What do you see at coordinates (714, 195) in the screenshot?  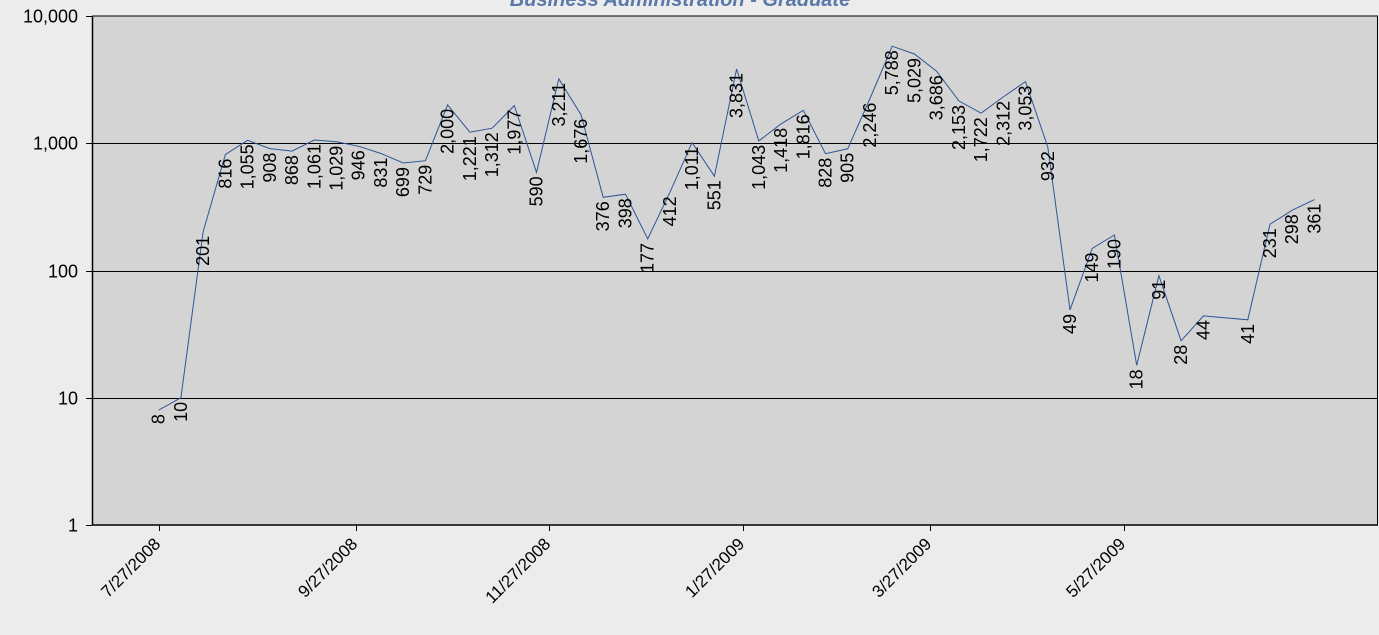 I see `data-label: 551` at bounding box center [714, 195].